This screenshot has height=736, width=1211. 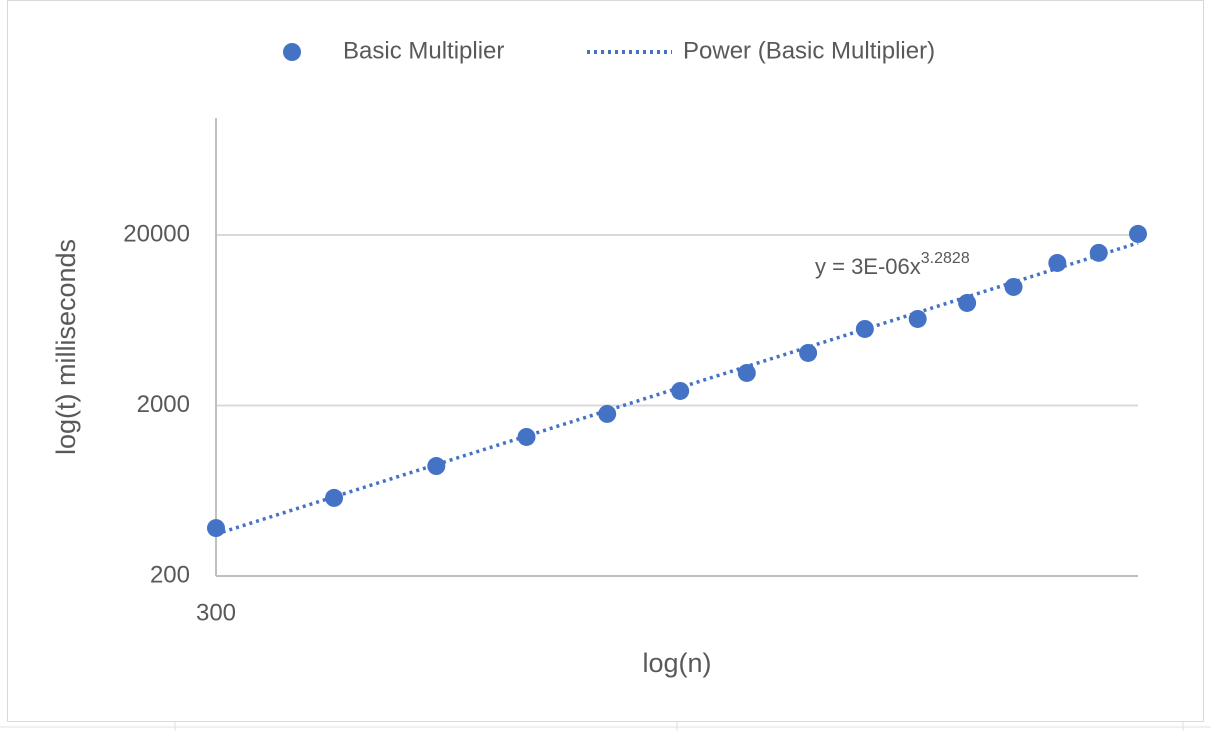 I want to click on legend-label: Power (Basic Multiplier), so click(x=809, y=50).